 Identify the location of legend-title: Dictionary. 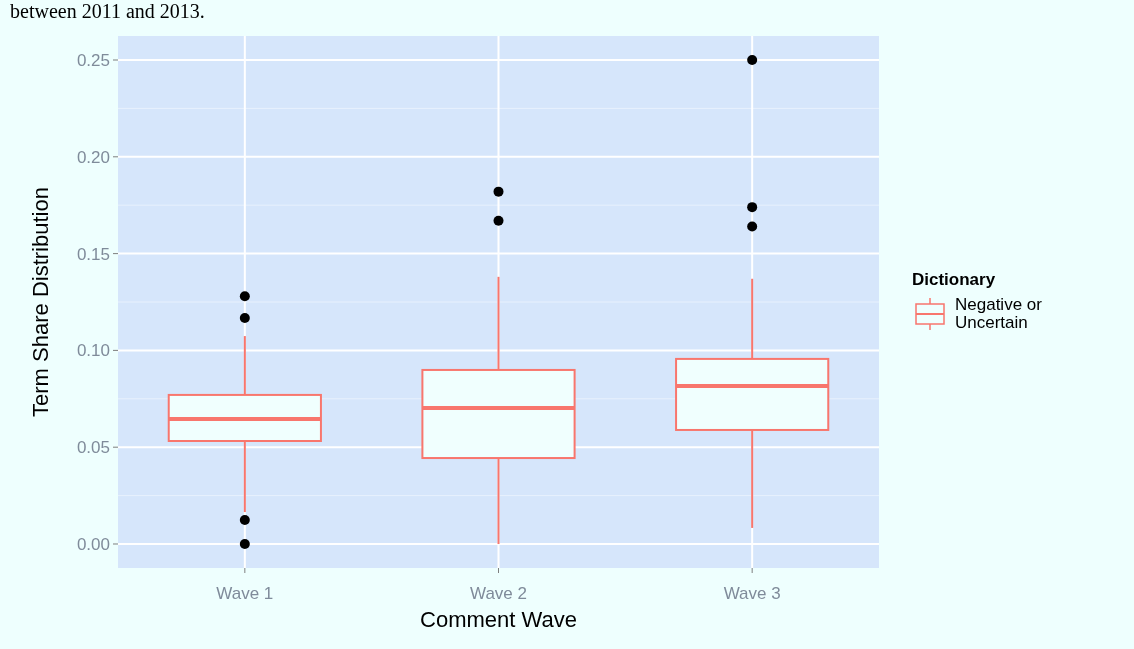
(954, 279).